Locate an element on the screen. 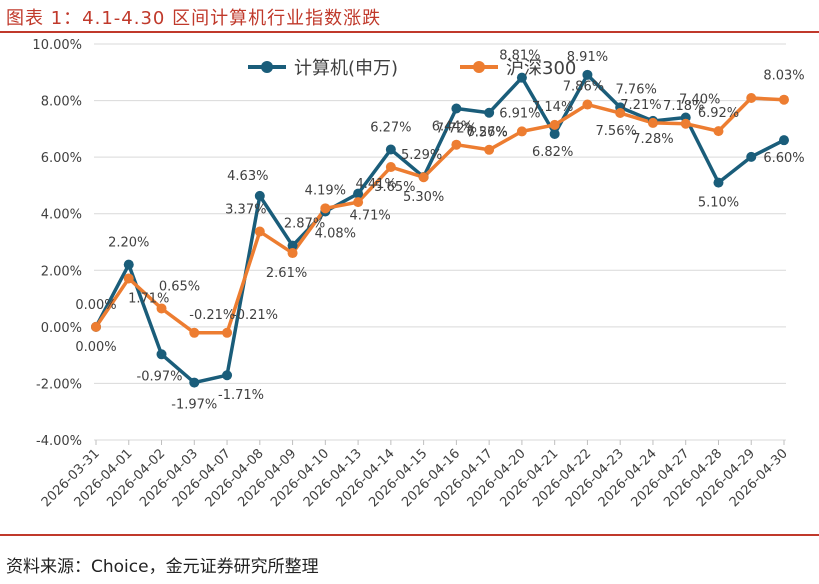 The width and height of the screenshot is (819, 584). data-label: 3.37% is located at coordinates (245, 210).